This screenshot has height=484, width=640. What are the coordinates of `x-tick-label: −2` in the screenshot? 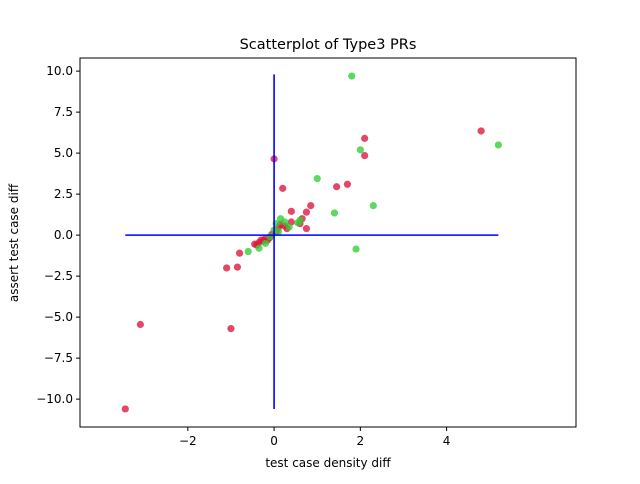 It's located at (188, 441).